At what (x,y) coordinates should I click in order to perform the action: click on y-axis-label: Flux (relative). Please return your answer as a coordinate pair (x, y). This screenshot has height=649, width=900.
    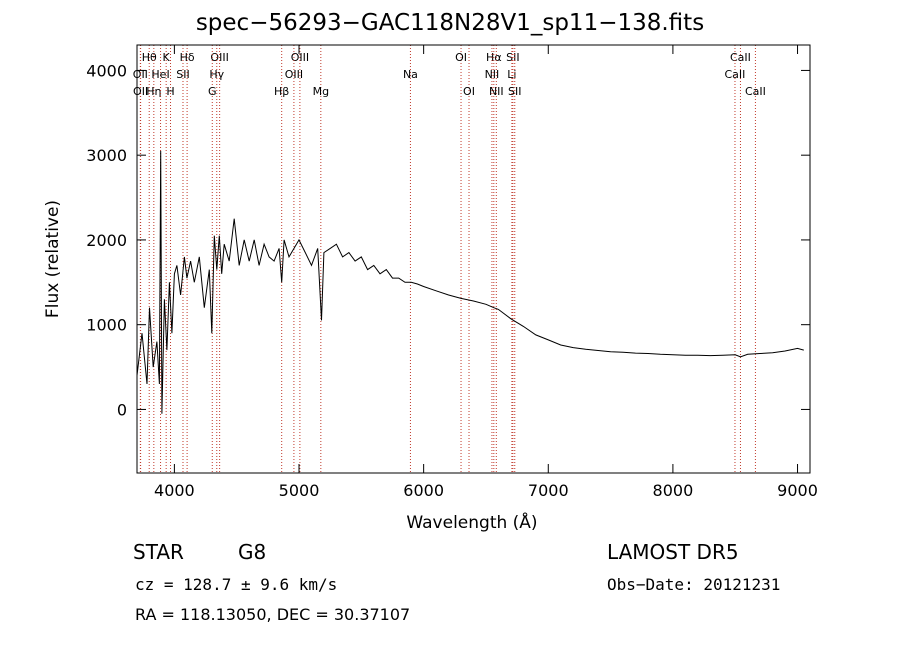
    Looking at the image, I should click on (53, 259).